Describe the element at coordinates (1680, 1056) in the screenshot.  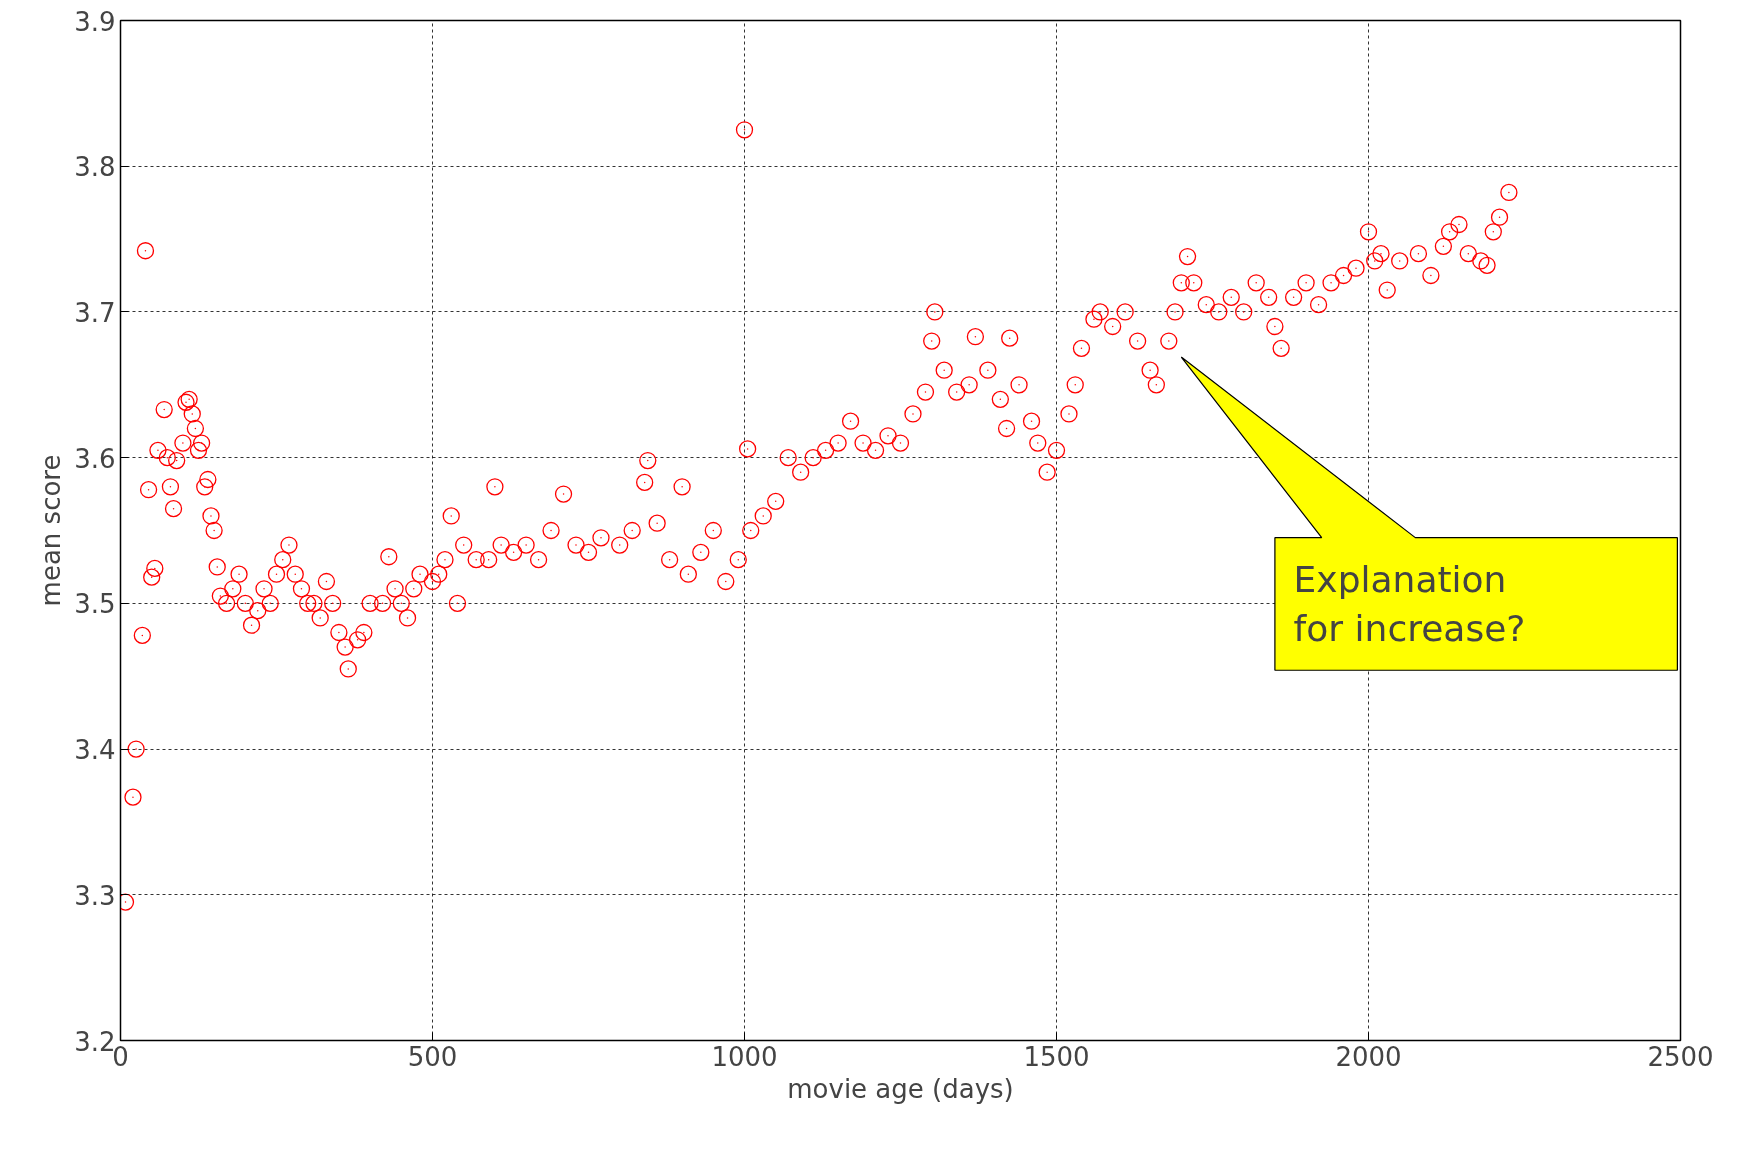
I see `x-tick-label: 2500` at that location.